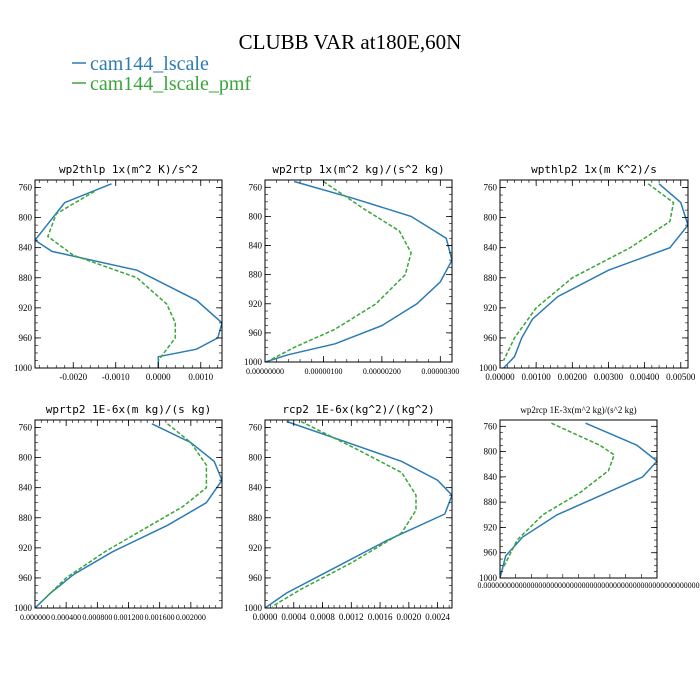 Image resolution: width=700 pixels, height=700 pixels. What do you see at coordinates (594, 169) in the screenshot?
I see `panel-title: wpthlp2 1x(m K^2)/s` at bounding box center [594, 169].